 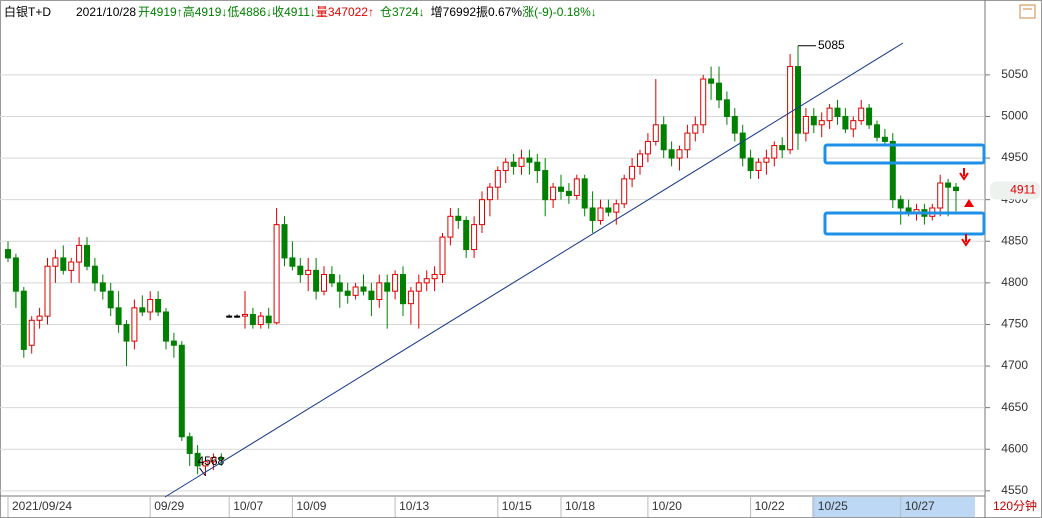 I want to click on high-label: 5085, so click(x=831, y=45).